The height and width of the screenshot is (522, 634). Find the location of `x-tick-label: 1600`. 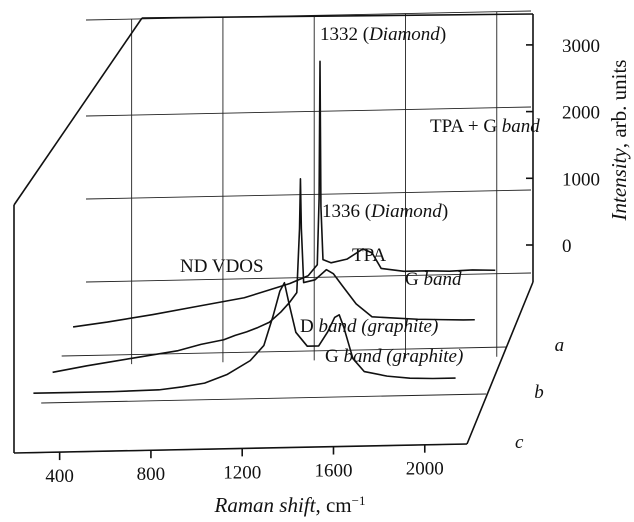

x-tick-label: 1600 is located at coordinates (333, 471).